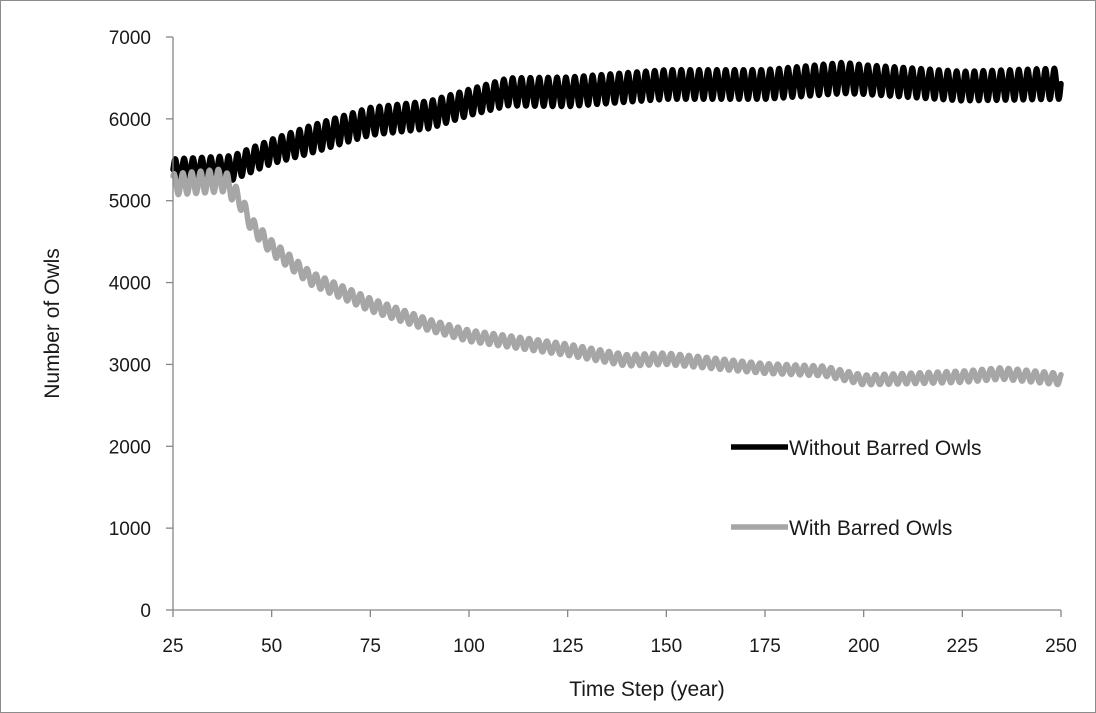 The width and height of the screenshot is (1096, 713). What do you see at coordinates (617, 121) in the screenshot?
I see `series-line-without-barred-owls` at bounding box center [617, 121].